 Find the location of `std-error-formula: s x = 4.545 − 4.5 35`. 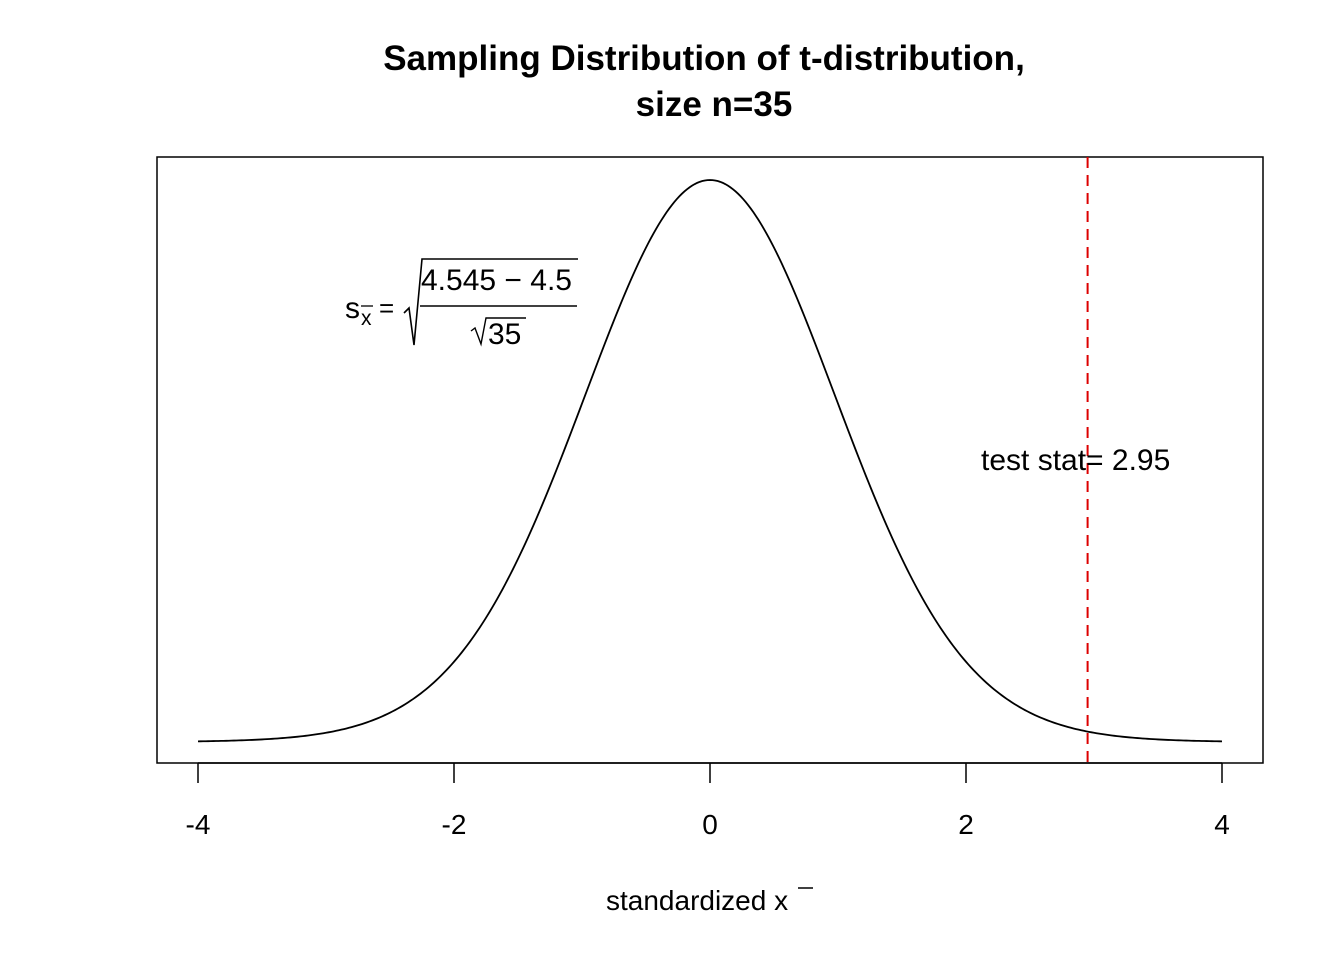

std-error-formula: s x = 4.545 − 4.5 35 is located at coordinates (461, 304).